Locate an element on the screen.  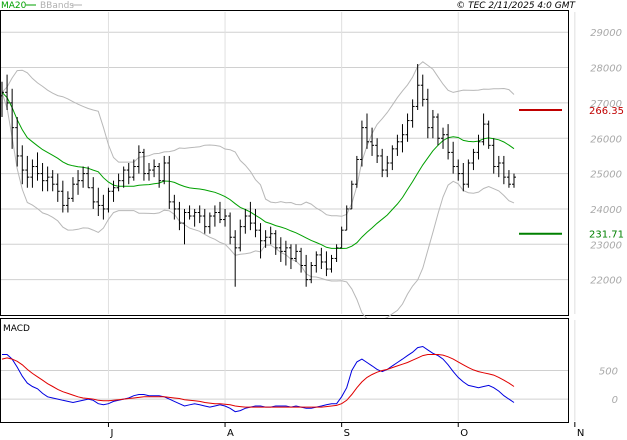
price-tick-label-0: 22000 is located at coordinates (606, 281).